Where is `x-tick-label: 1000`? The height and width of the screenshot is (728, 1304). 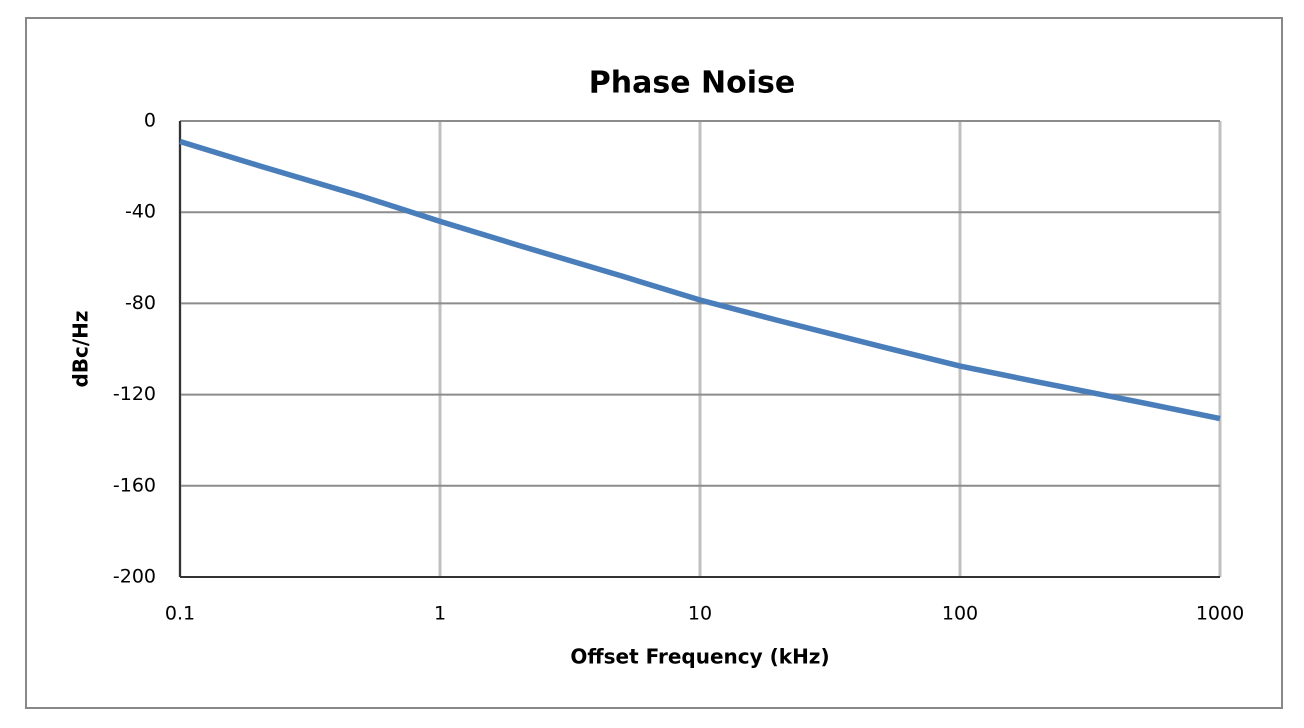 x-tick-label: 1000 is located at coordinates (1220, 614).